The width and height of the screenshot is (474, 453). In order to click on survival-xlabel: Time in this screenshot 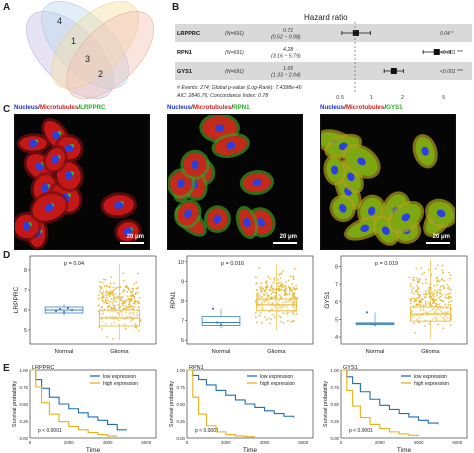, I will do `click(250, 450)`.